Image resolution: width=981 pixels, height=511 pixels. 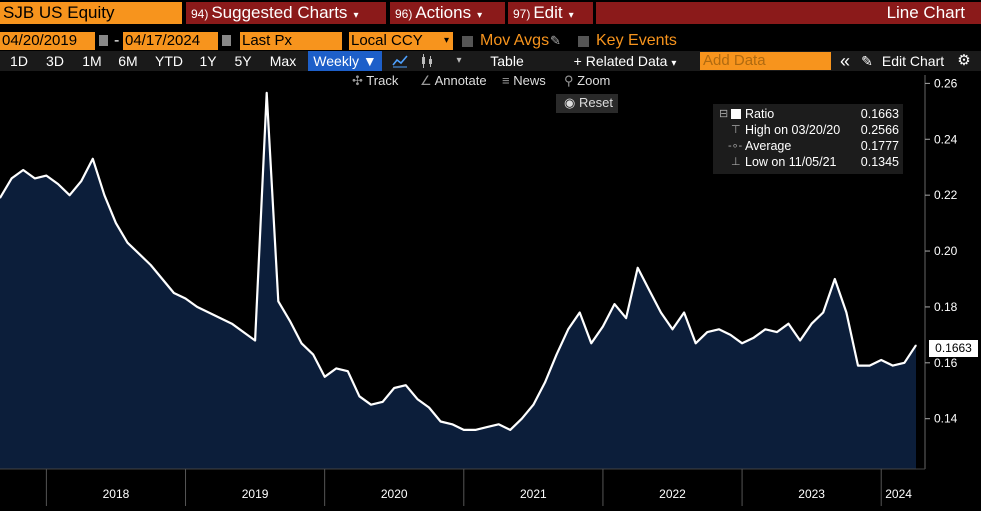 I want to click on candlestick-icon, so click(x=427, y=61).